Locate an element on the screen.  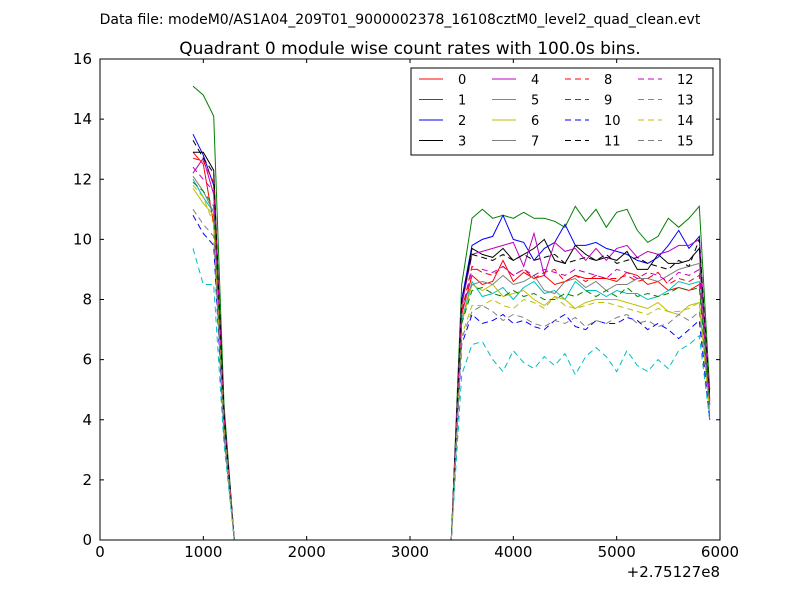
x-tick-label: 5000 is located at coordinates (617, 552).